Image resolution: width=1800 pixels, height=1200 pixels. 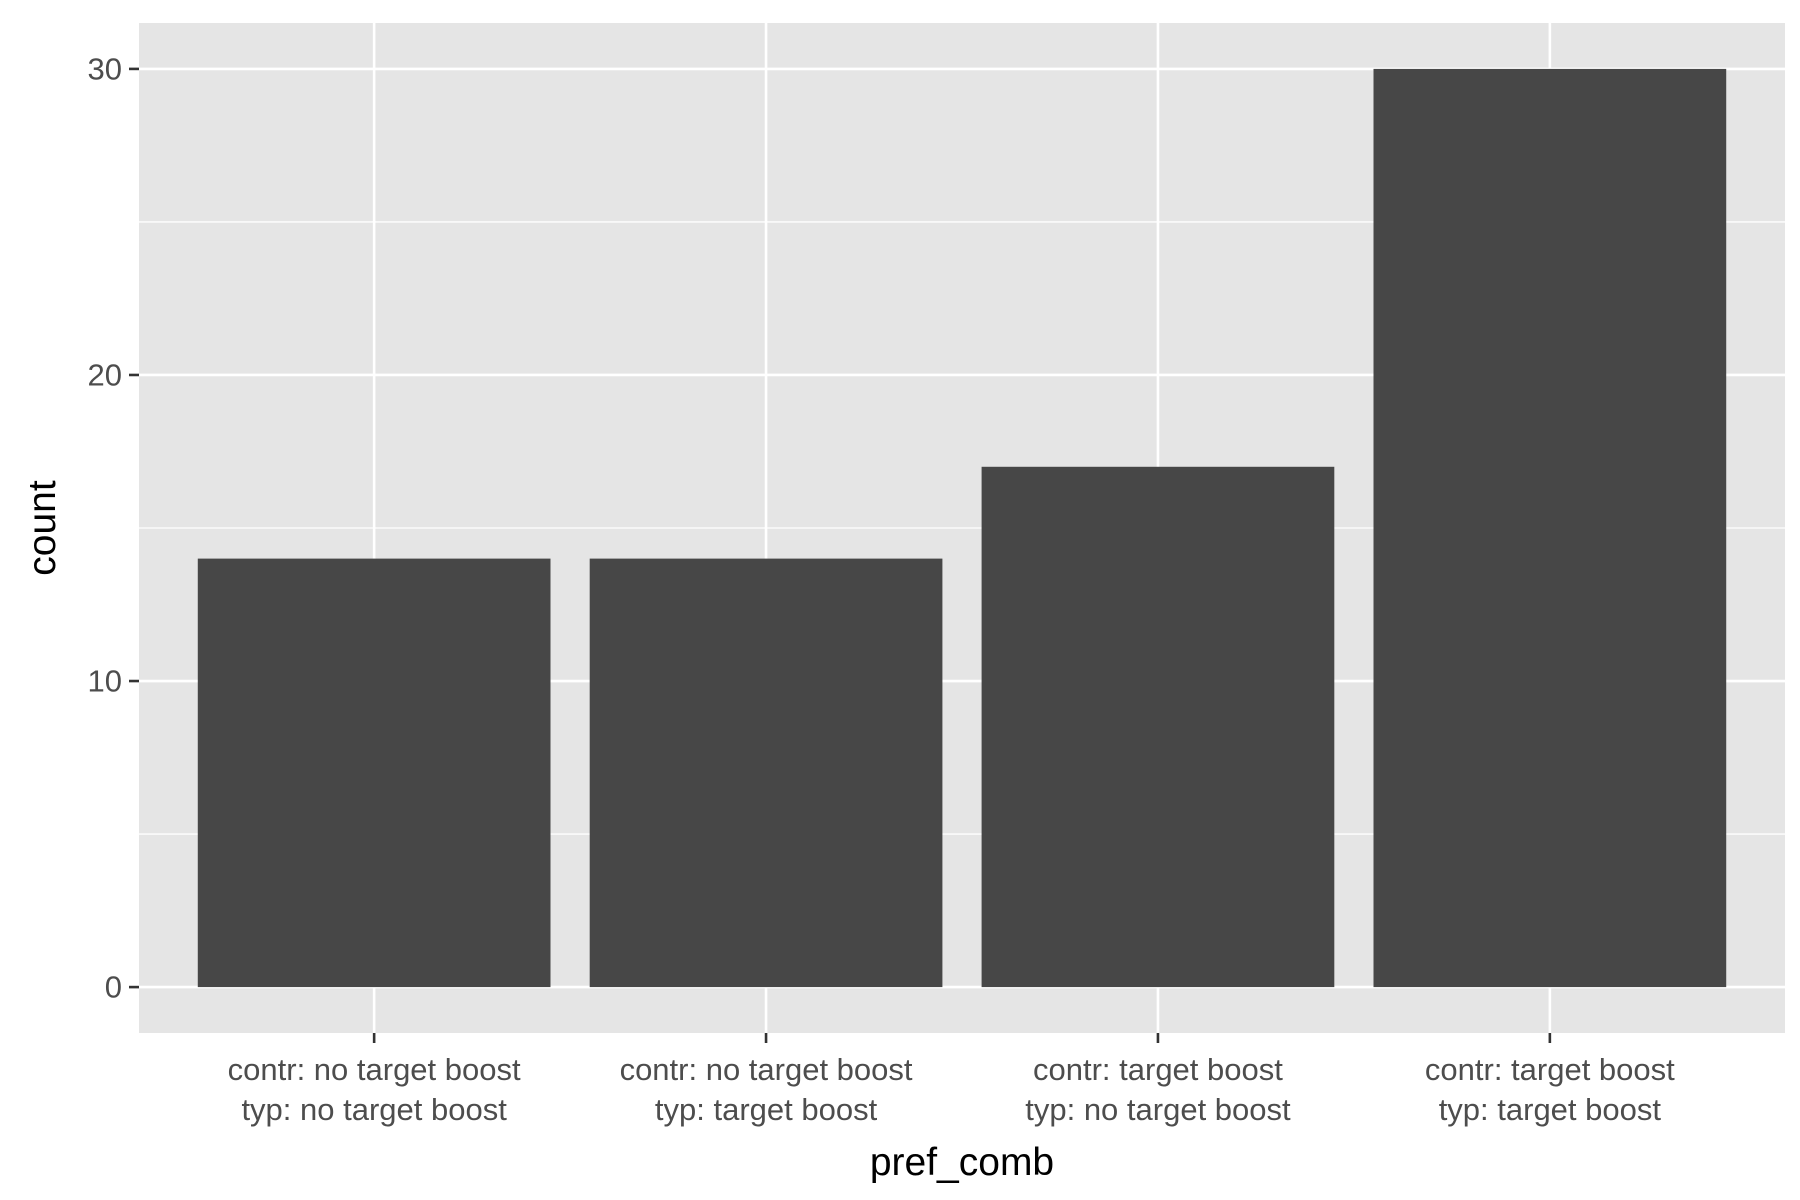 What do you see at coordinates (42, 528) in the screenshot?
I see `y-axis-title: count` at bounding box center [42, 528].